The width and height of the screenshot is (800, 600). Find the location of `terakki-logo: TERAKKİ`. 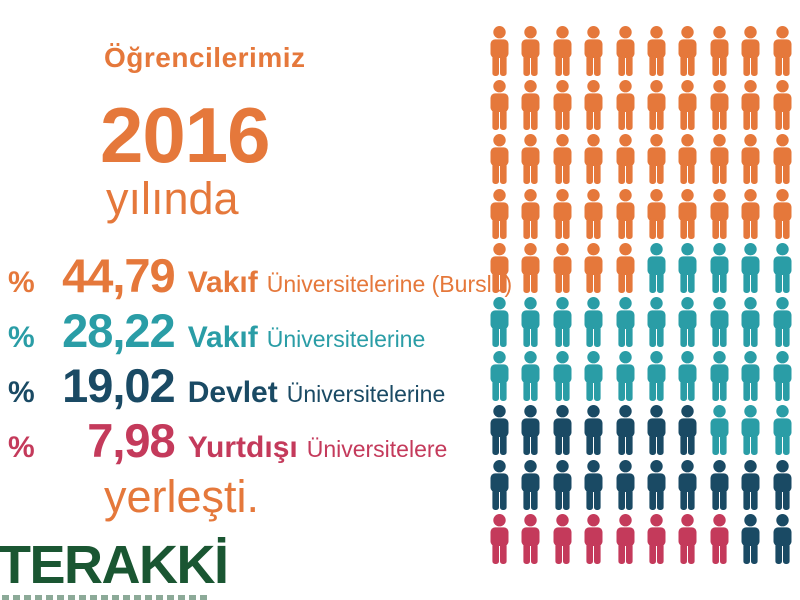

terakki-logo: TERAKKİ is located at coordinates (114, 565).